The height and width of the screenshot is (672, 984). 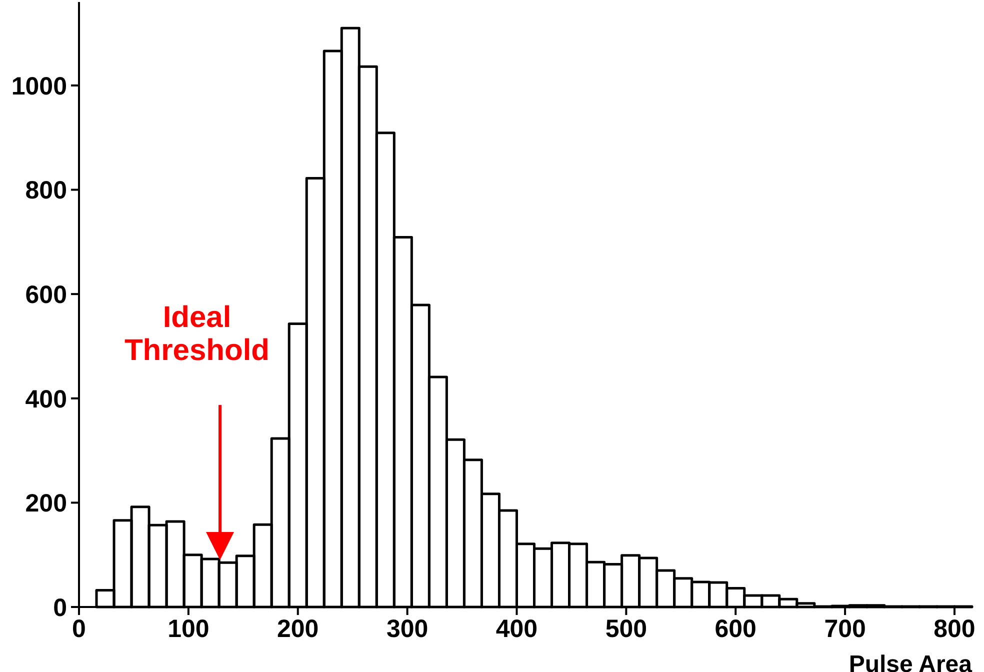 What do you see at coordinates (626, 628) in the screenshot?
I see `x-tick-label: 500` at bounding box center [626, 628].